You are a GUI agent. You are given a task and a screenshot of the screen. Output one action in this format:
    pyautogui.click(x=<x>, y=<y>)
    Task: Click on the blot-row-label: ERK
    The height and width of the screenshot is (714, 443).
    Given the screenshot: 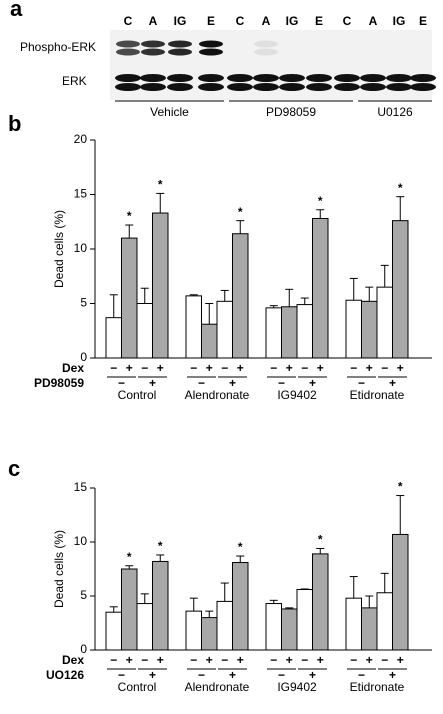 What is the action you would take?
    pyautogui.click(x=74, y=81)
    